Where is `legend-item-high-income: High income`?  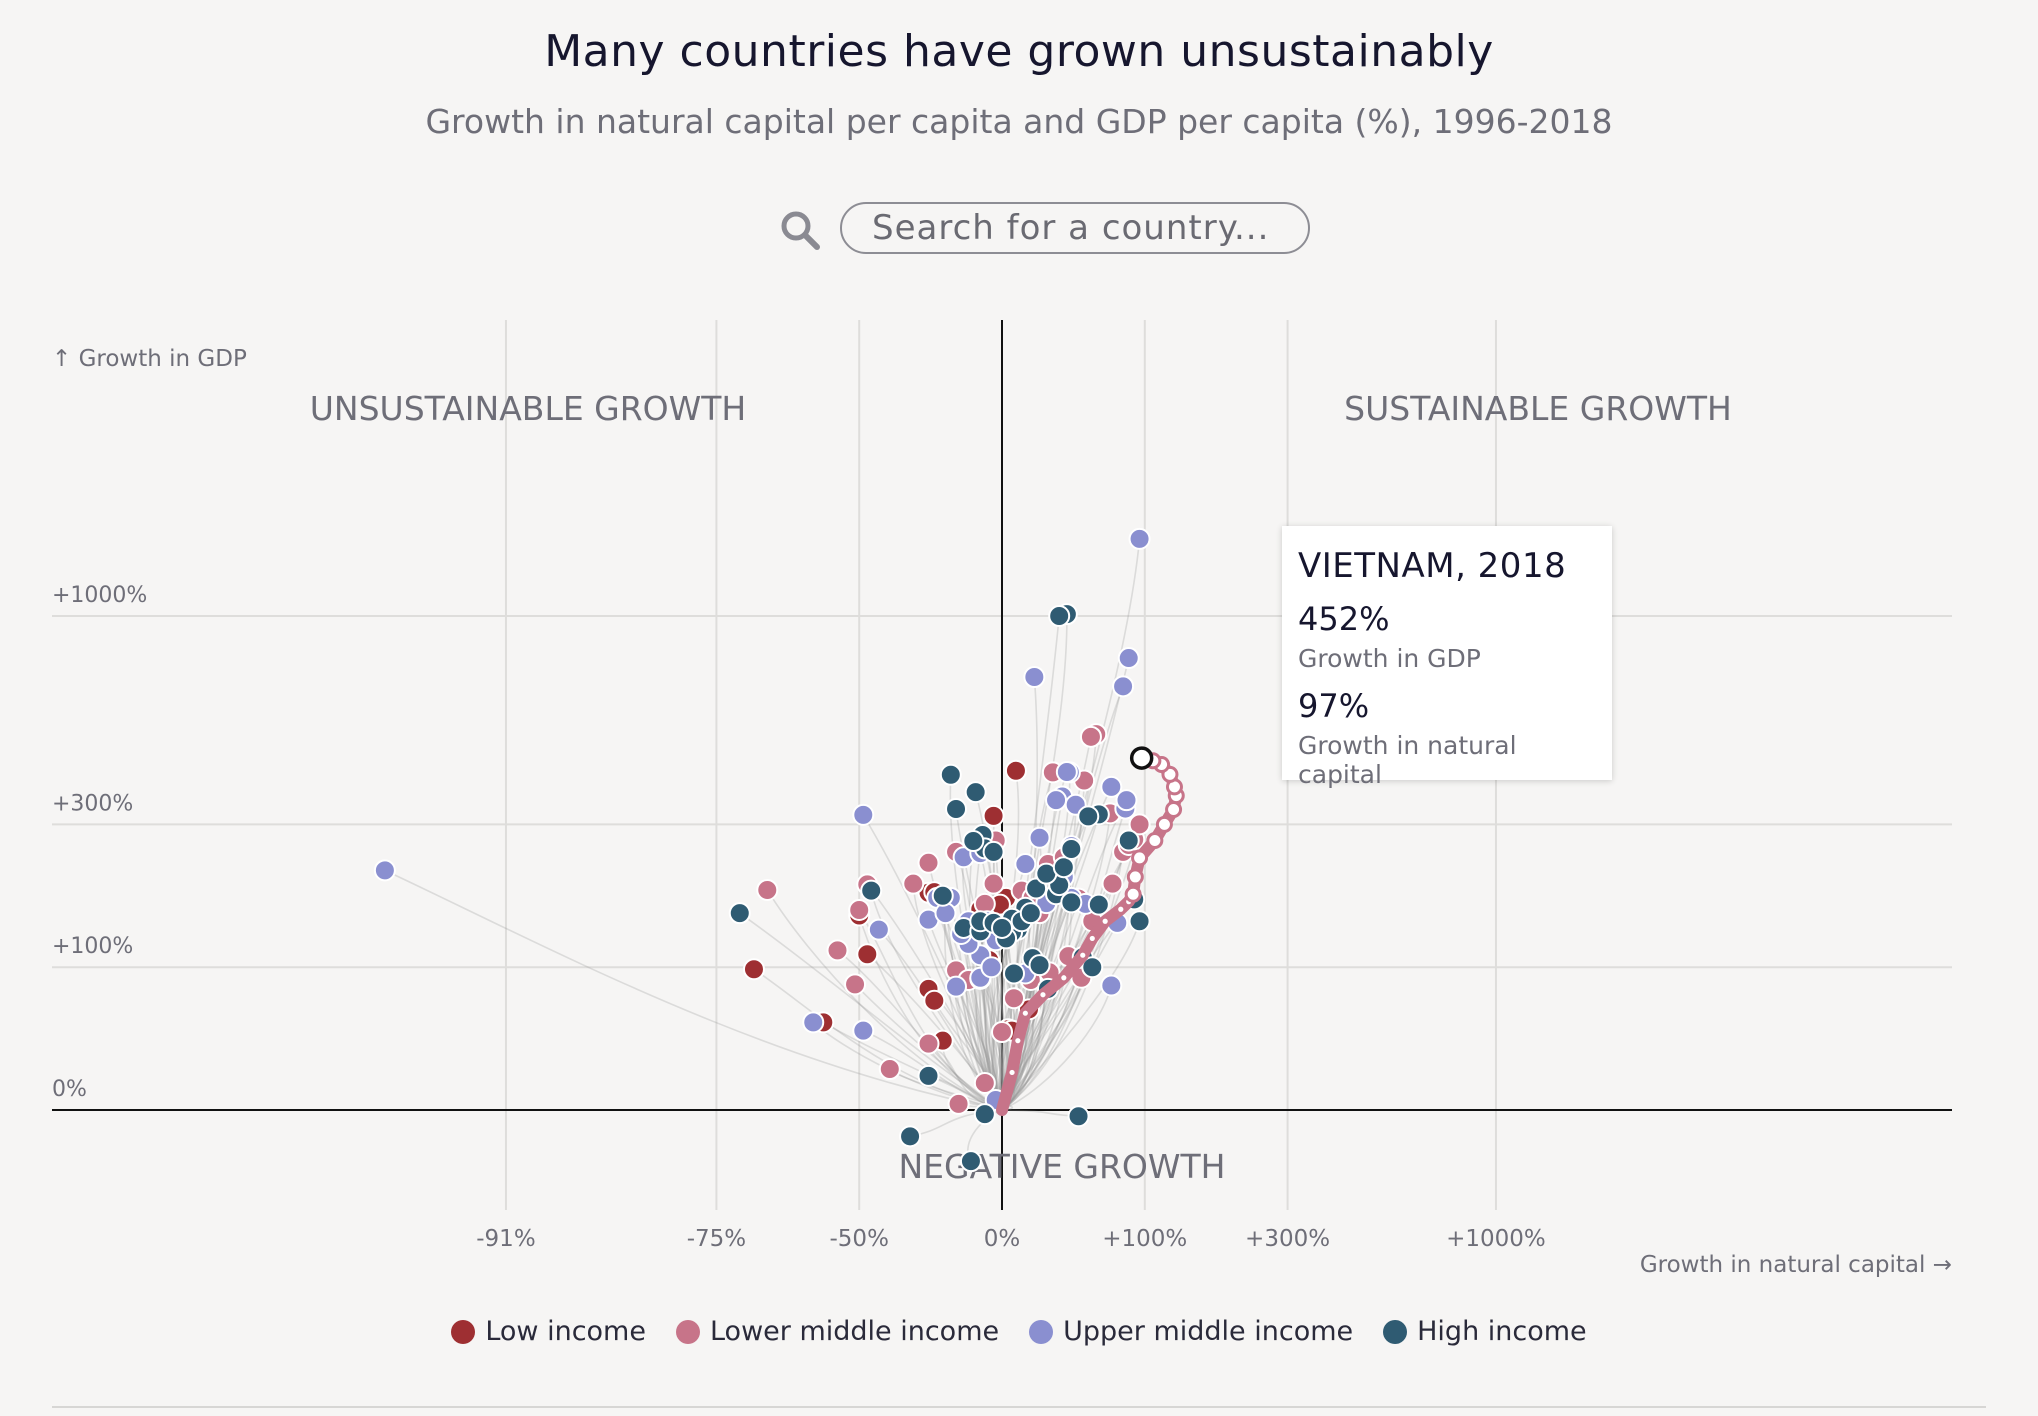 legend-item-high-income: High income is located at coordinates (1485, 1331).